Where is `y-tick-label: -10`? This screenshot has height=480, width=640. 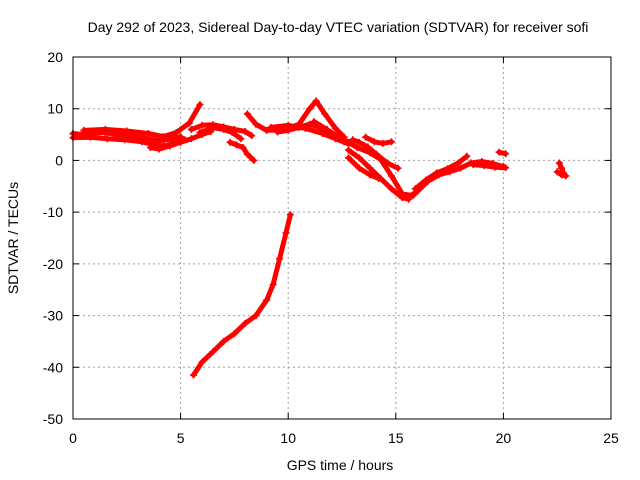 y-tick-label: -10 is located at coordinates (53, 212).